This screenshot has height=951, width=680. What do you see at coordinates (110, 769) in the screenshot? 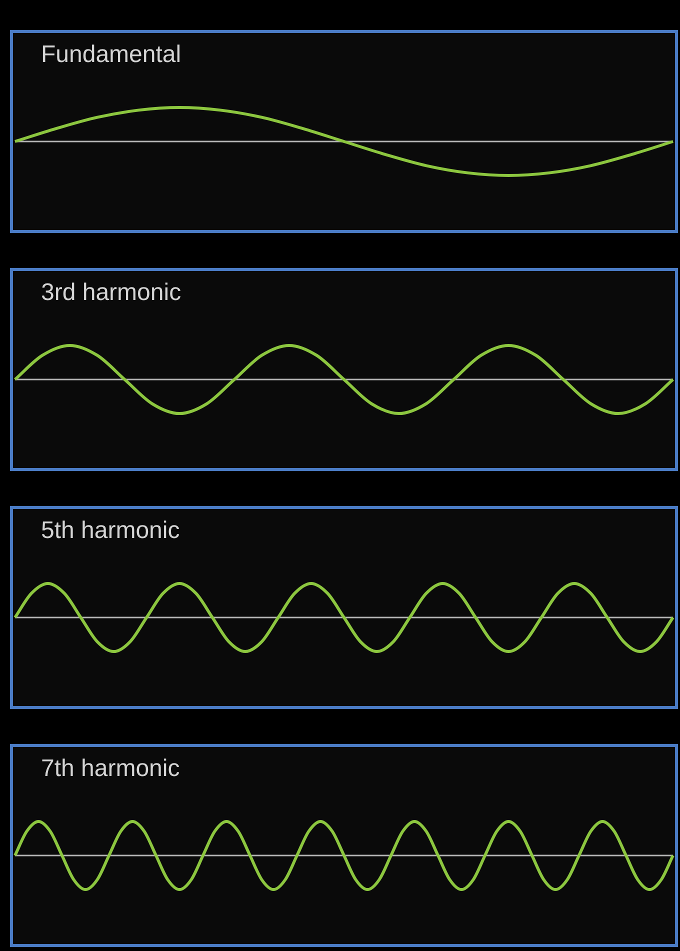
I see `chart-title: 7th harmonic` at bounding box center [110, 769].